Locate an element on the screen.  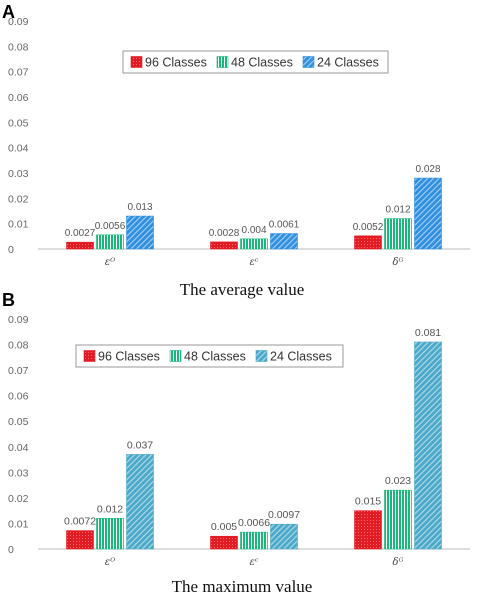
panel-letter-a: A is located at coordinates (8, 12).